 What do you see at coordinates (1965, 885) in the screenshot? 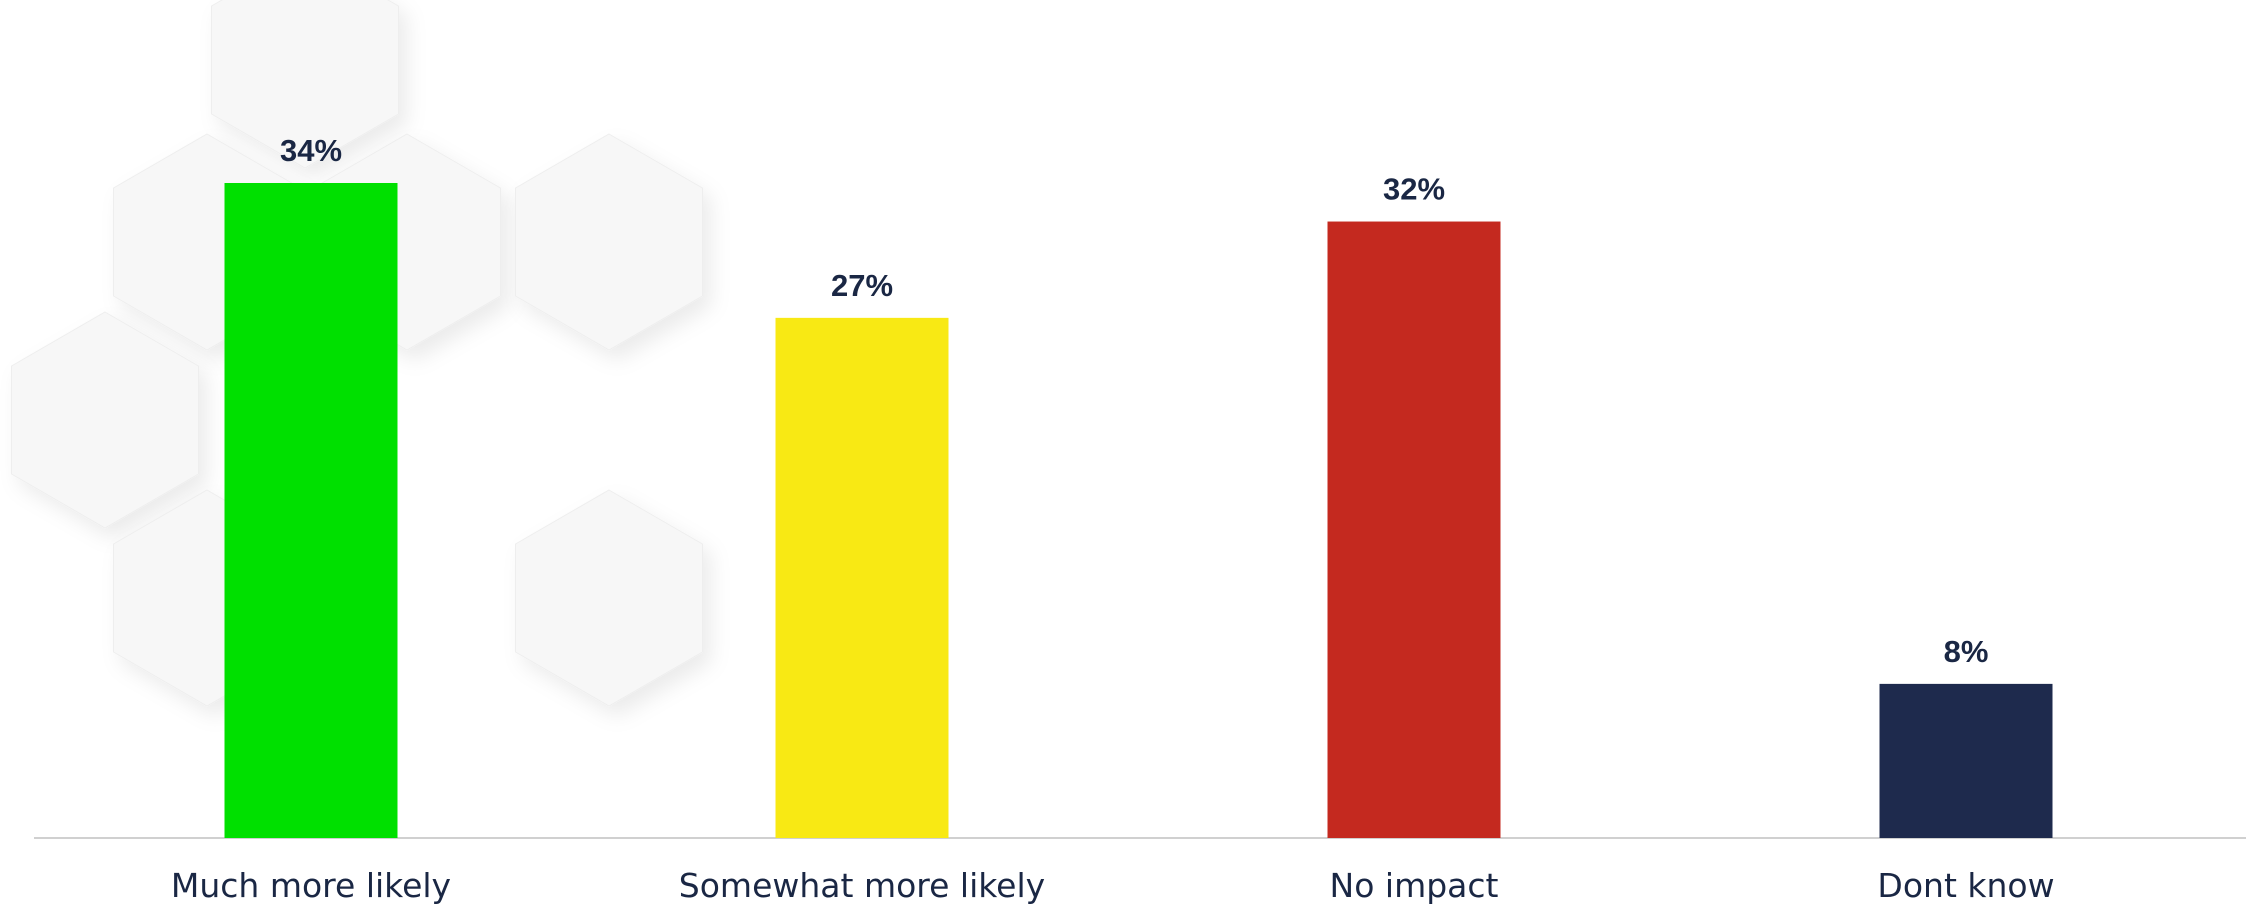
I see `category-label: Dont know` at bounding box center [1965, 885].